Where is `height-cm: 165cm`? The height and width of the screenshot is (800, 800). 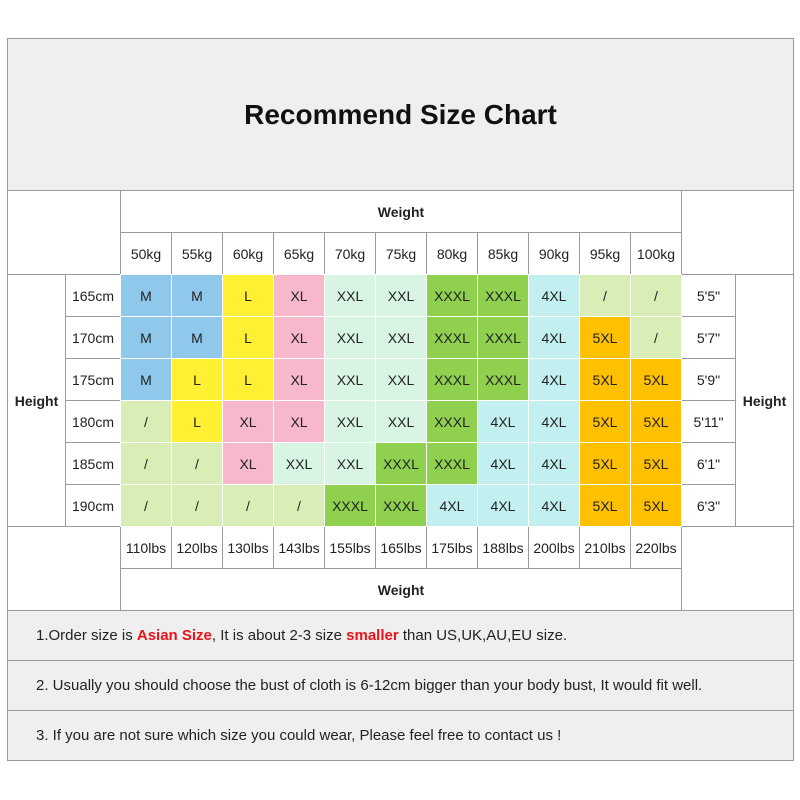
height-cm: 165cm is located at coordinates (93, 295).